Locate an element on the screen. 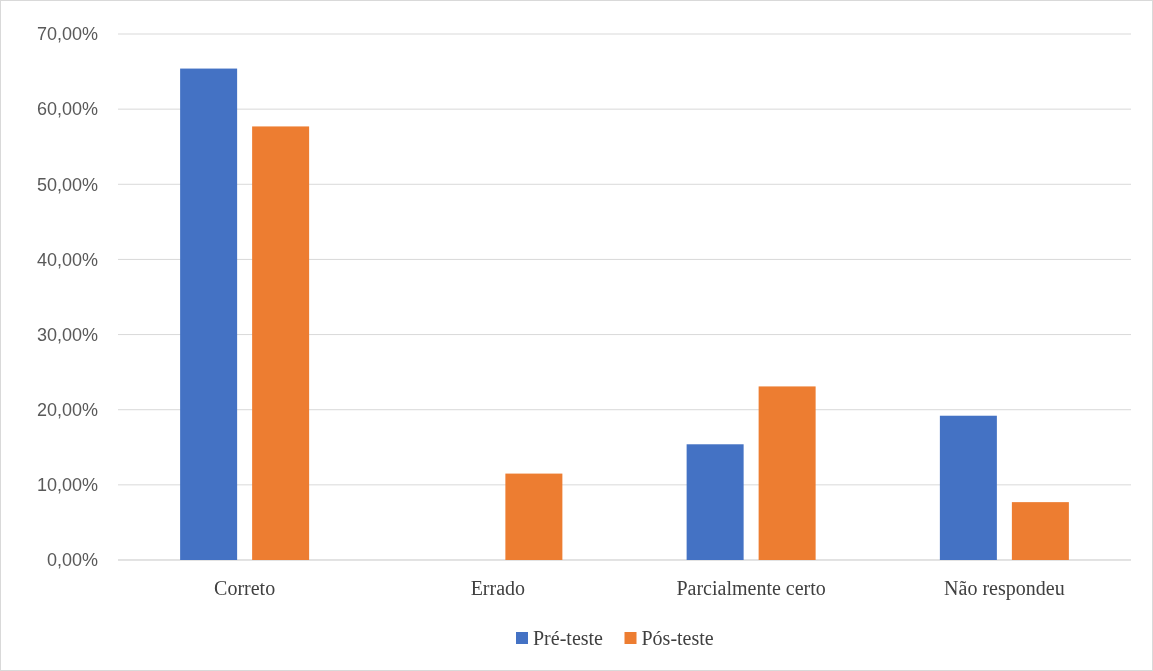  y-tick-label: 20,00% is located at coordinates (67, 410).